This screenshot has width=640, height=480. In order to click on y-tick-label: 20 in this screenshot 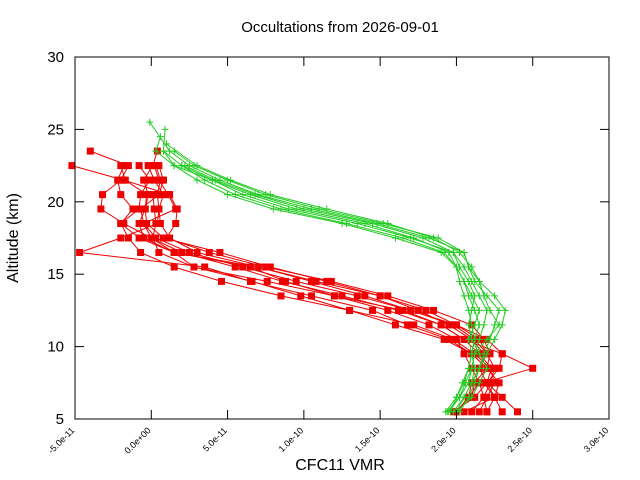, I will do `click(55, 202)`.